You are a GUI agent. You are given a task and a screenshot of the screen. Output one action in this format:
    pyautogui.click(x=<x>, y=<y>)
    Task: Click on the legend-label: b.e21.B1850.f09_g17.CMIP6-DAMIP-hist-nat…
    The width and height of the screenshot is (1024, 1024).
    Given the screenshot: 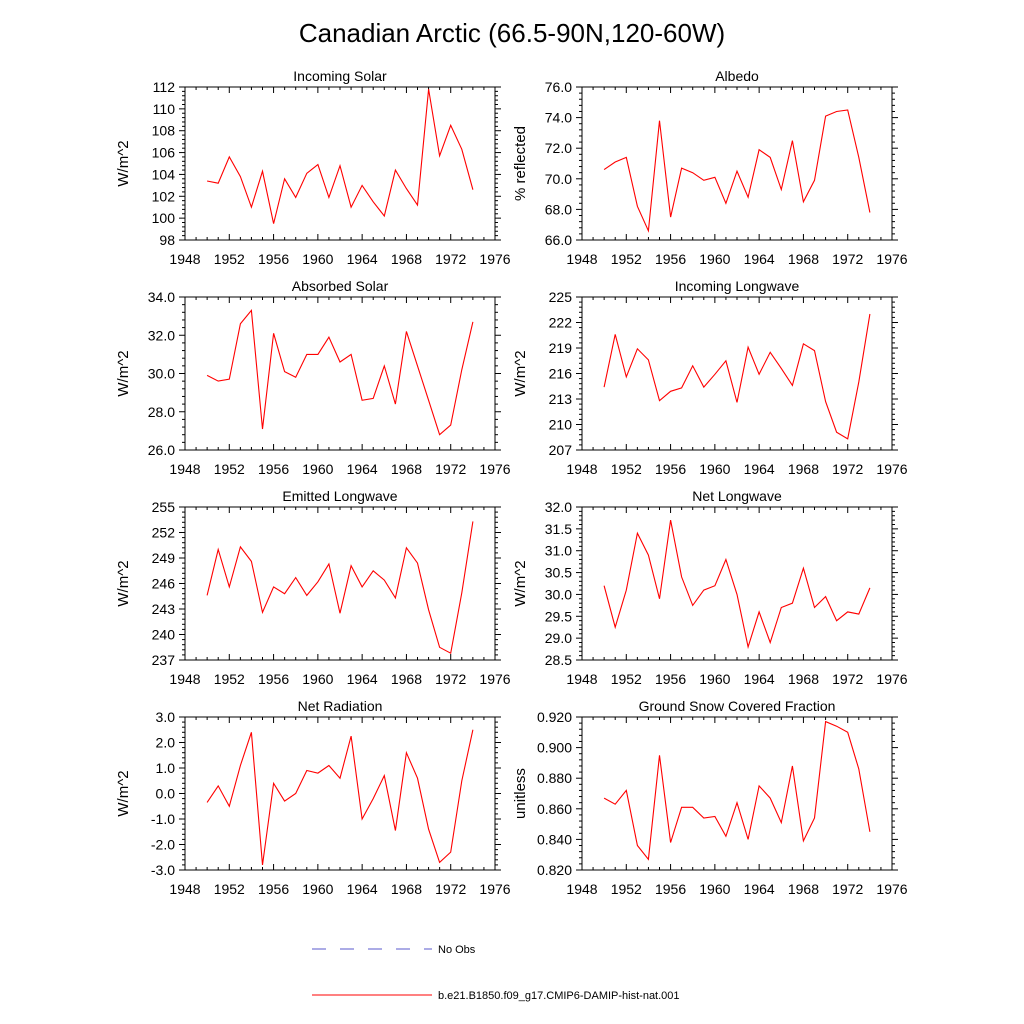 What is the action you would take?
    pyautogui.click(x=559, y=996)
    